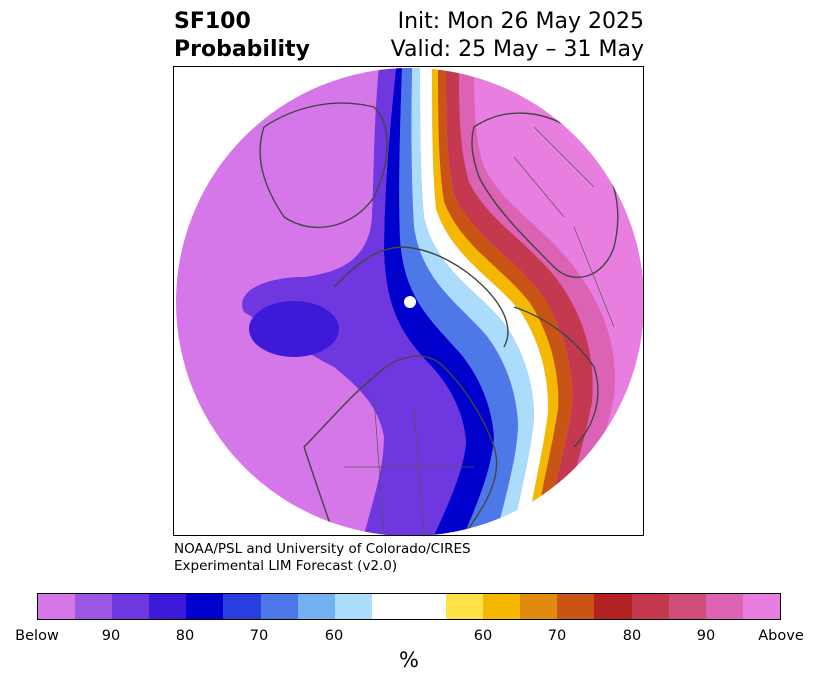 This screenshot has width=819, height=686. What do you see at coordinates (212, 21) in the screenshot?
I see `title-line1-left: SF100` at bounding box center [212, 21].